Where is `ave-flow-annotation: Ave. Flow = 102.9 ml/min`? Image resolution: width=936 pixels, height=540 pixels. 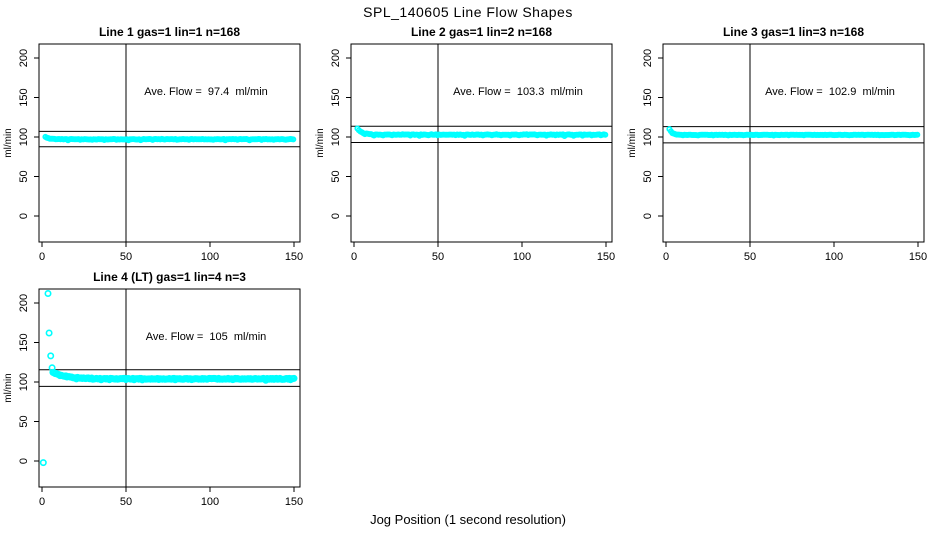
ave-flow-annotation: Ave. Flow = 102.9 ml/min is located at coordinates (830, 92).